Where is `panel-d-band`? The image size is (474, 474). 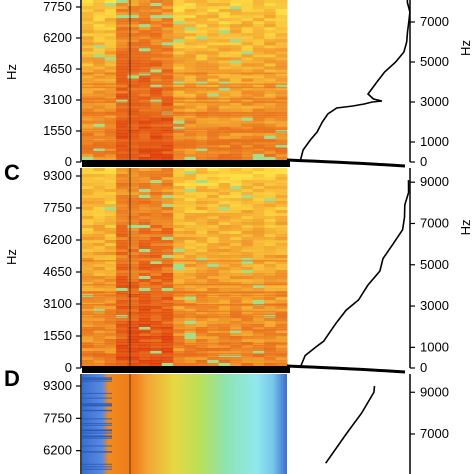
panel-d-band is located at coordinates (97, 405).